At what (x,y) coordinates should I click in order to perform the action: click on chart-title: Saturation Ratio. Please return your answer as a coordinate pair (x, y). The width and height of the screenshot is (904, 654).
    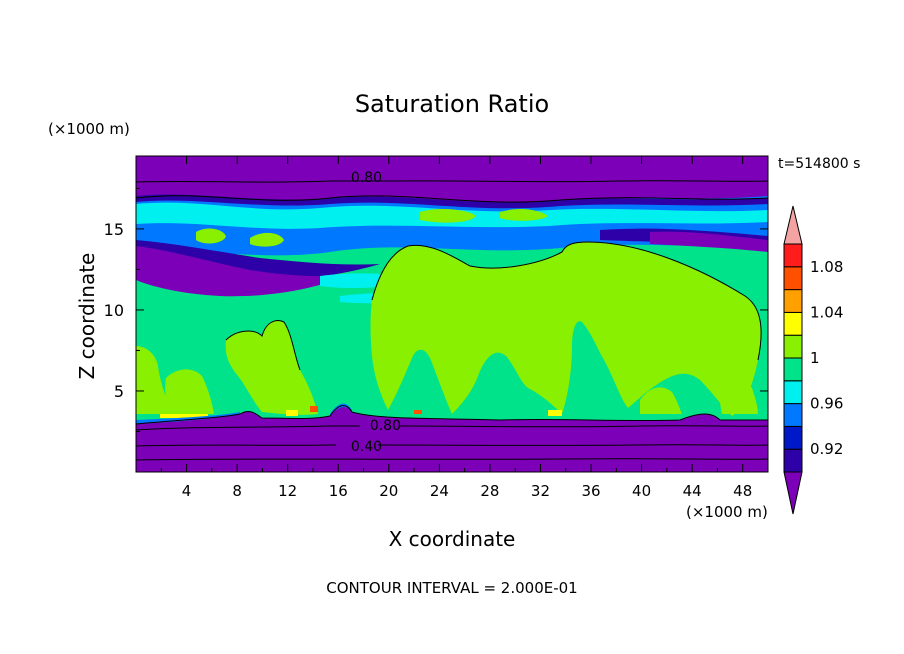
    Looking at the image, I should click on (452, 104).